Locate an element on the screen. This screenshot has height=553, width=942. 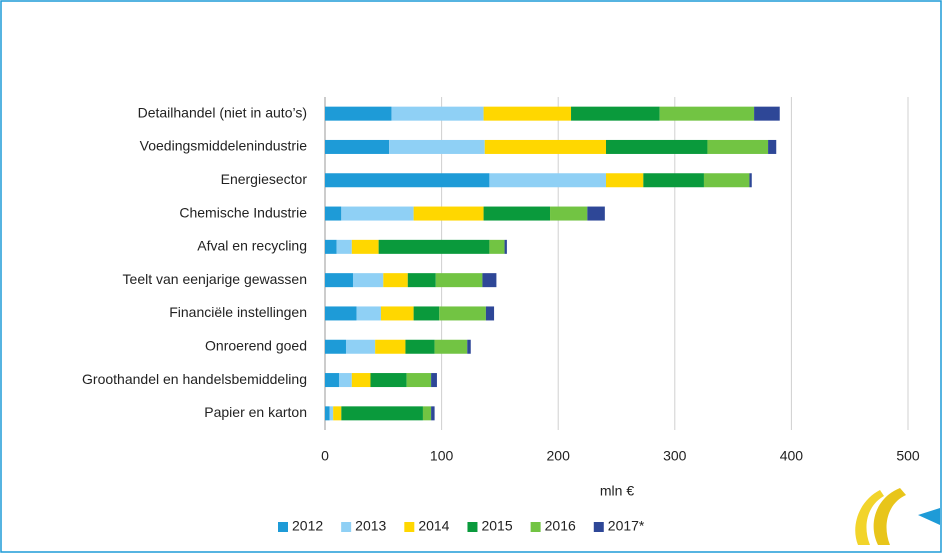
legend-label: 2017* is located at coordinates (626, 526).